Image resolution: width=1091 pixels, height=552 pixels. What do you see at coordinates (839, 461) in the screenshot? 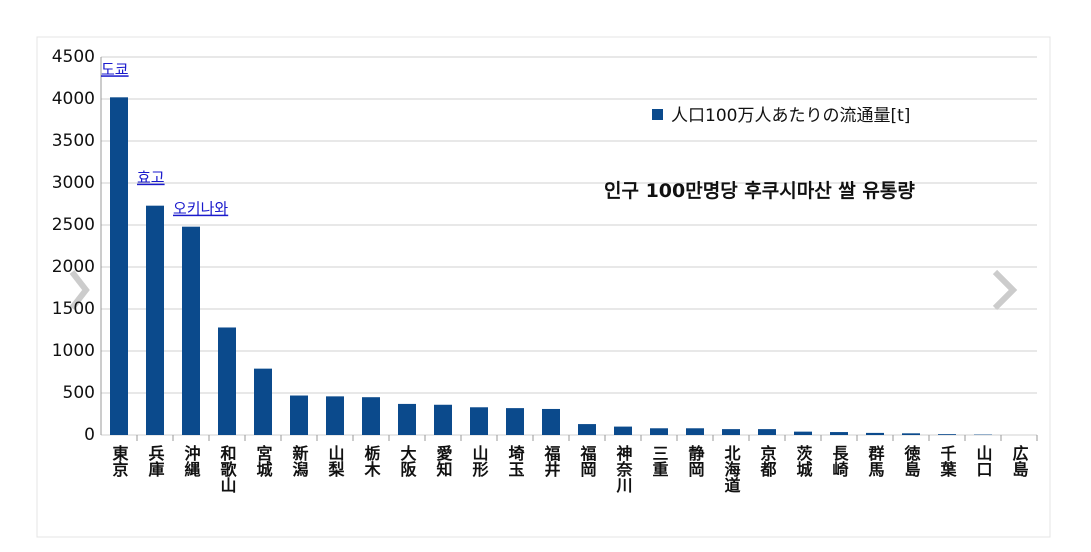
I see `x-tick-label: 長崎` at bounding box center [839, 461].